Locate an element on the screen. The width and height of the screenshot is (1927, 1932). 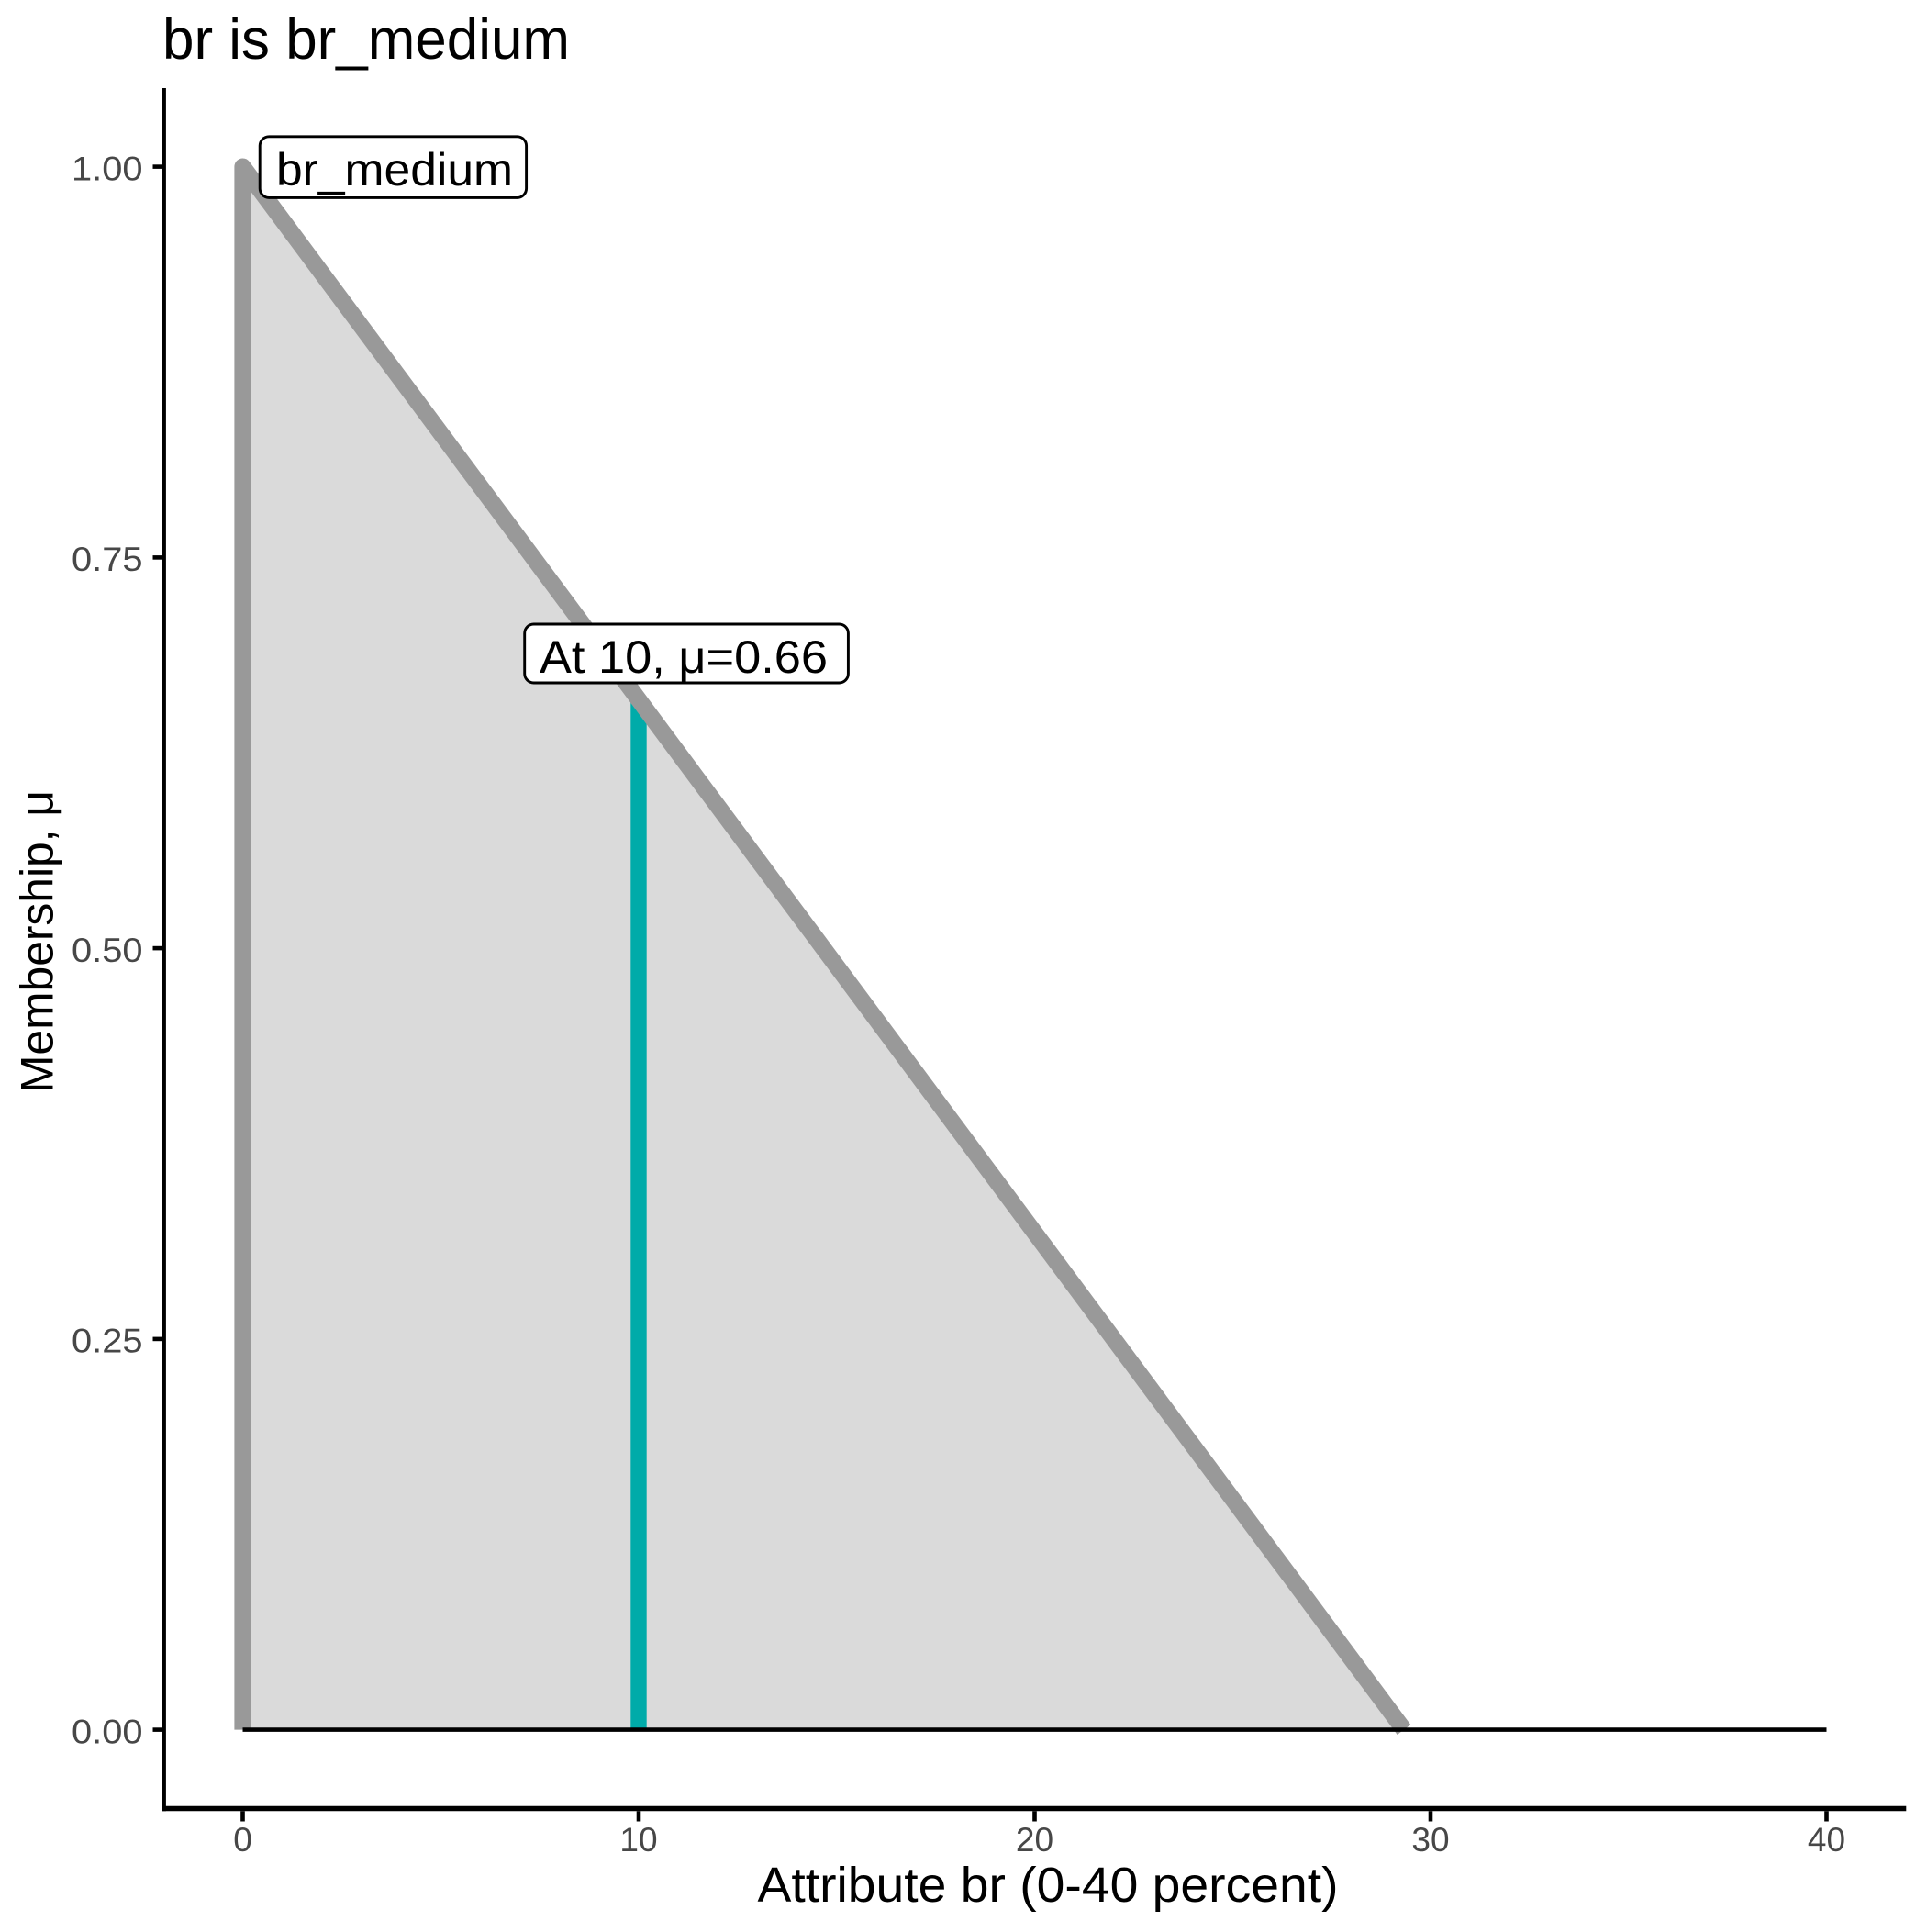
svg-text: 0.75 is located at coordinates (107, 559).